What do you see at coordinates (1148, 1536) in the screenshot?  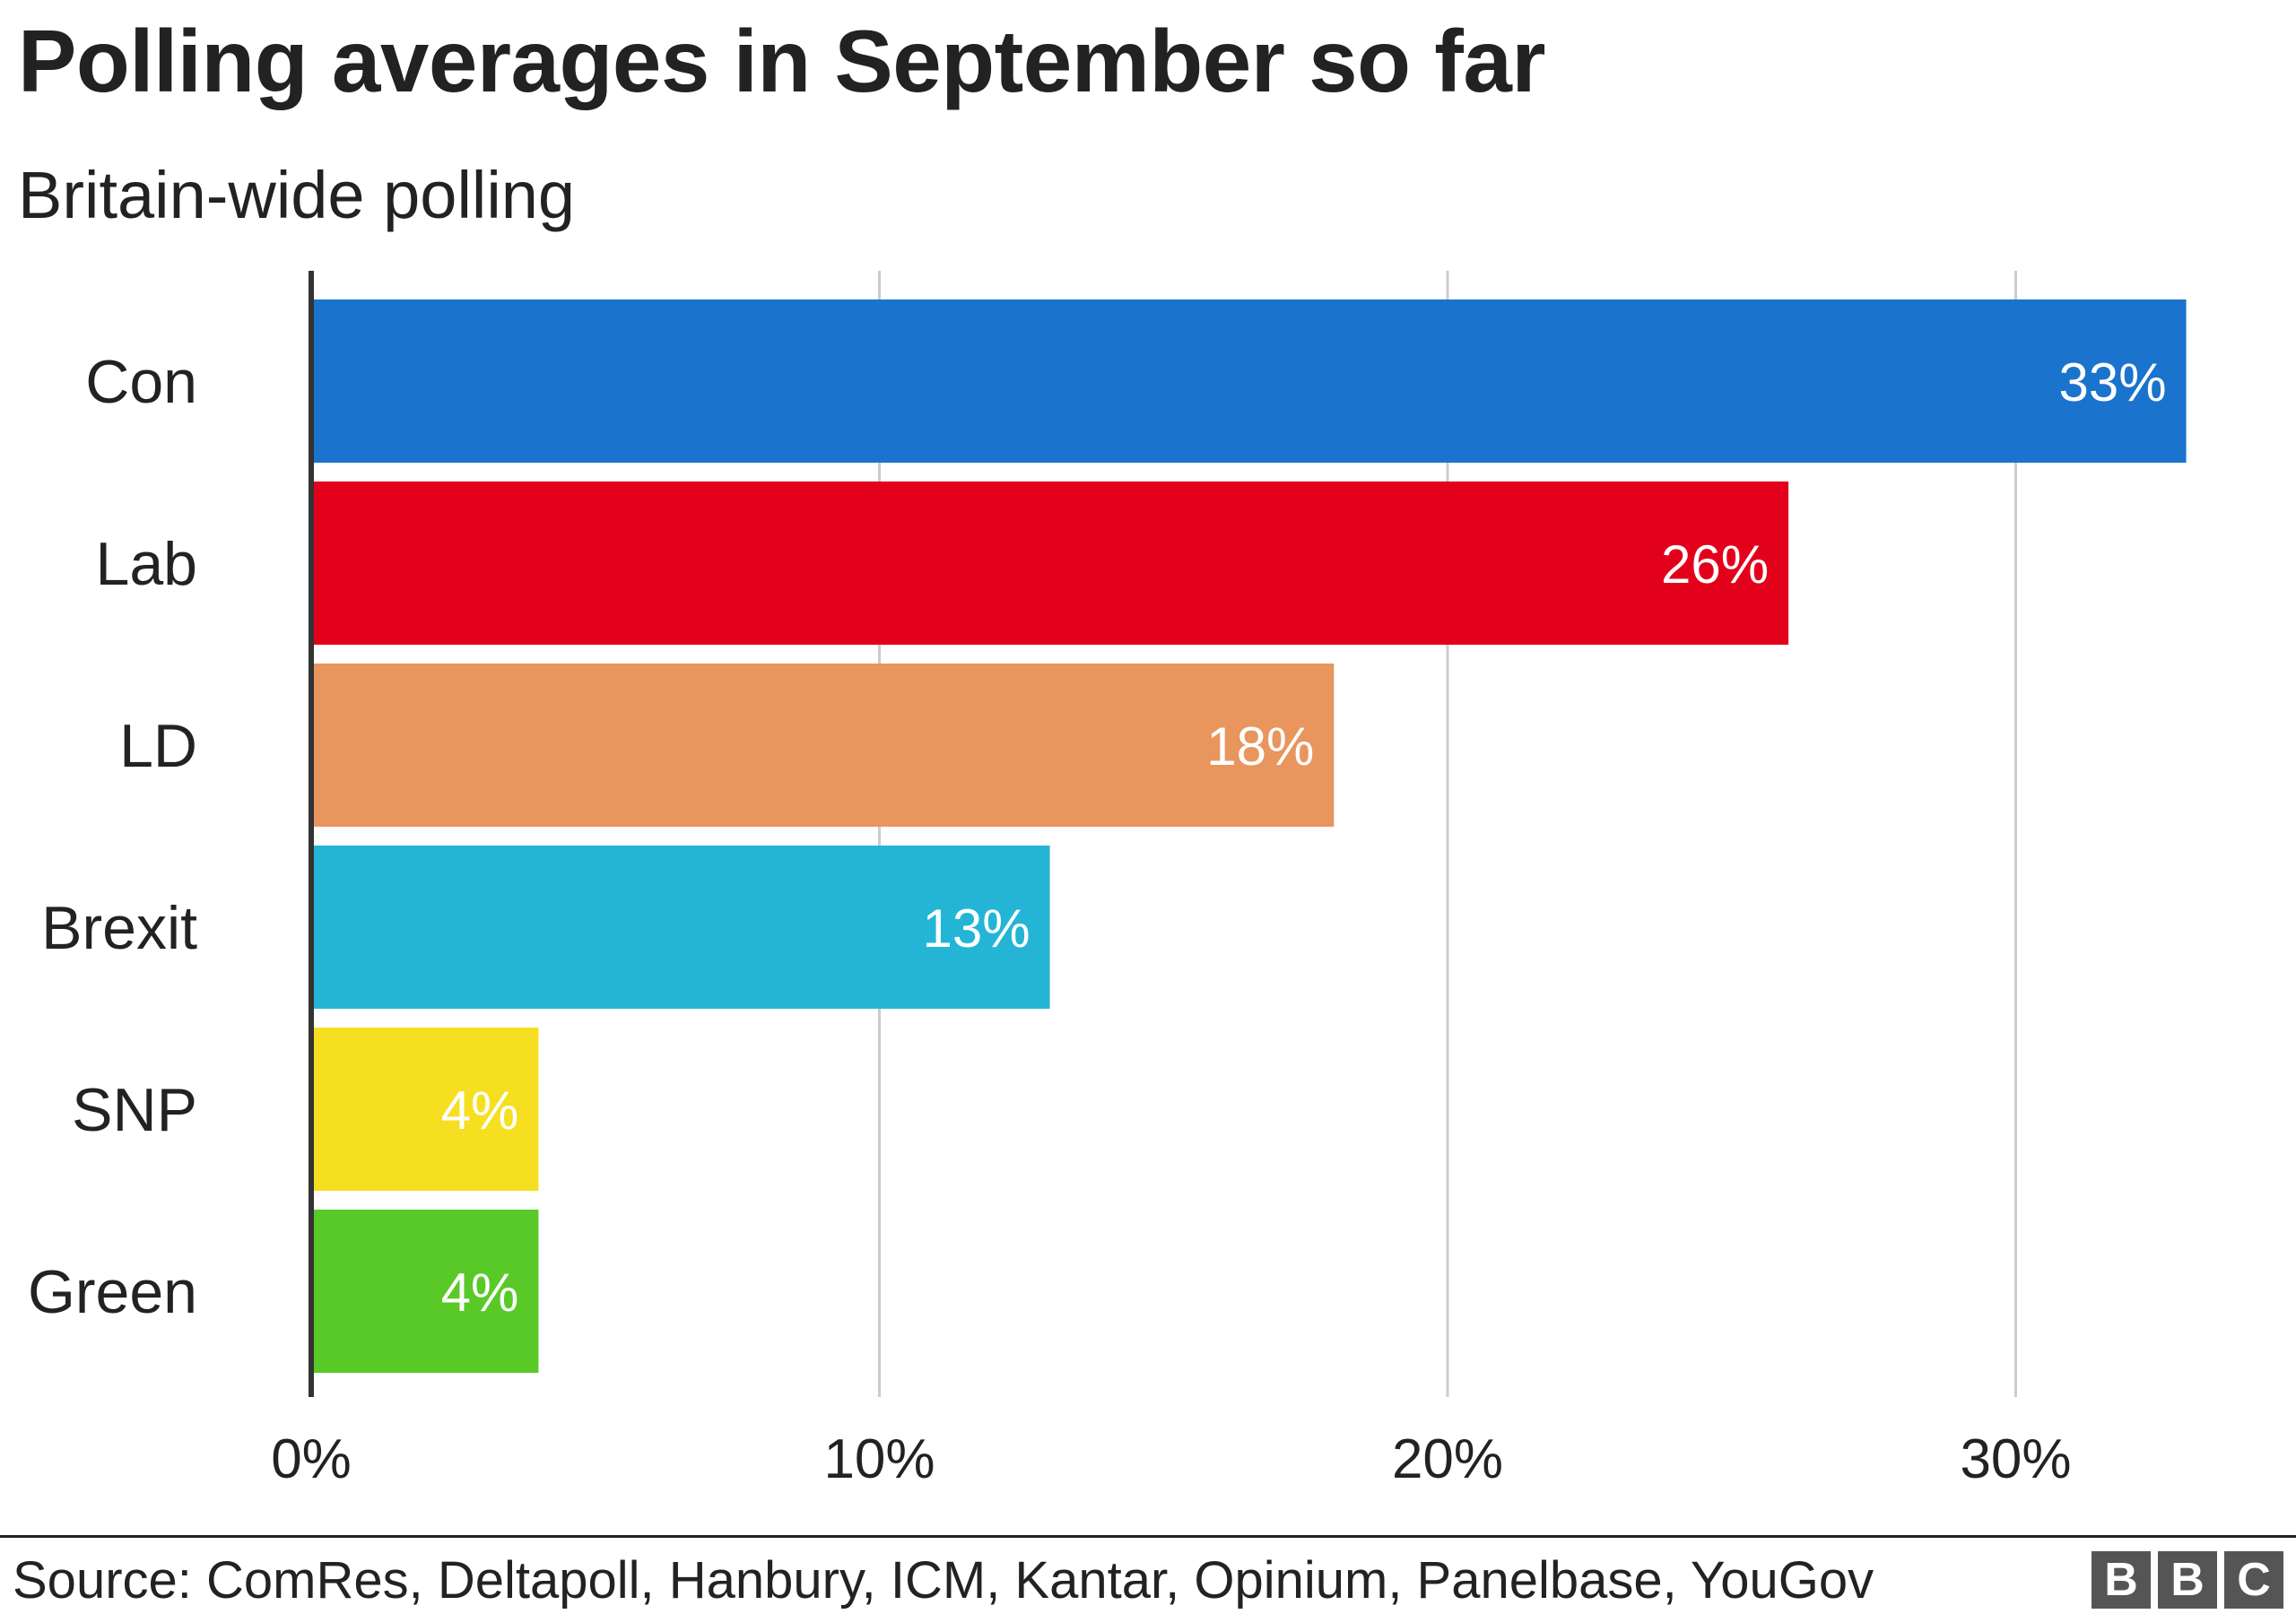 I see `footer-divider` at bounding box center [1148, 1536].